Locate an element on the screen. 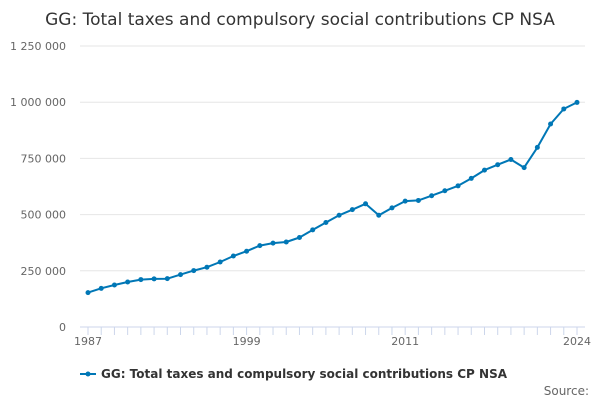 The height and width of the screenshot is (400, 600). source-label: Source: is located at coordinates (566, 391).